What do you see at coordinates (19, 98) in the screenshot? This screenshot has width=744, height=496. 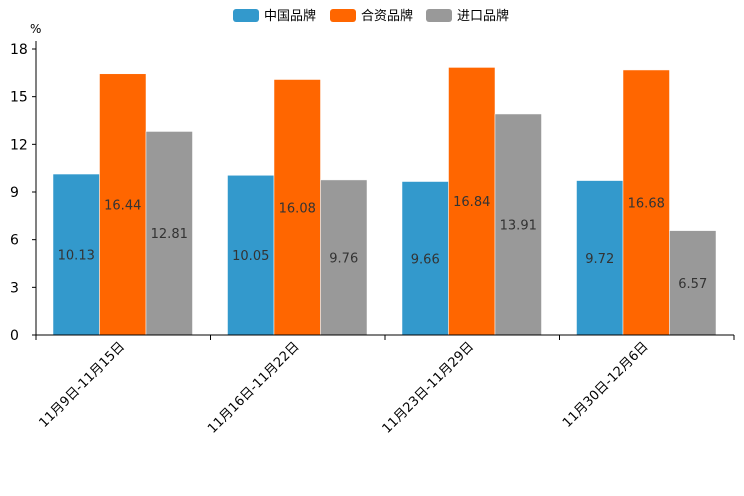 I see `y-tick-label: 15` at bounding box center [19, 98].